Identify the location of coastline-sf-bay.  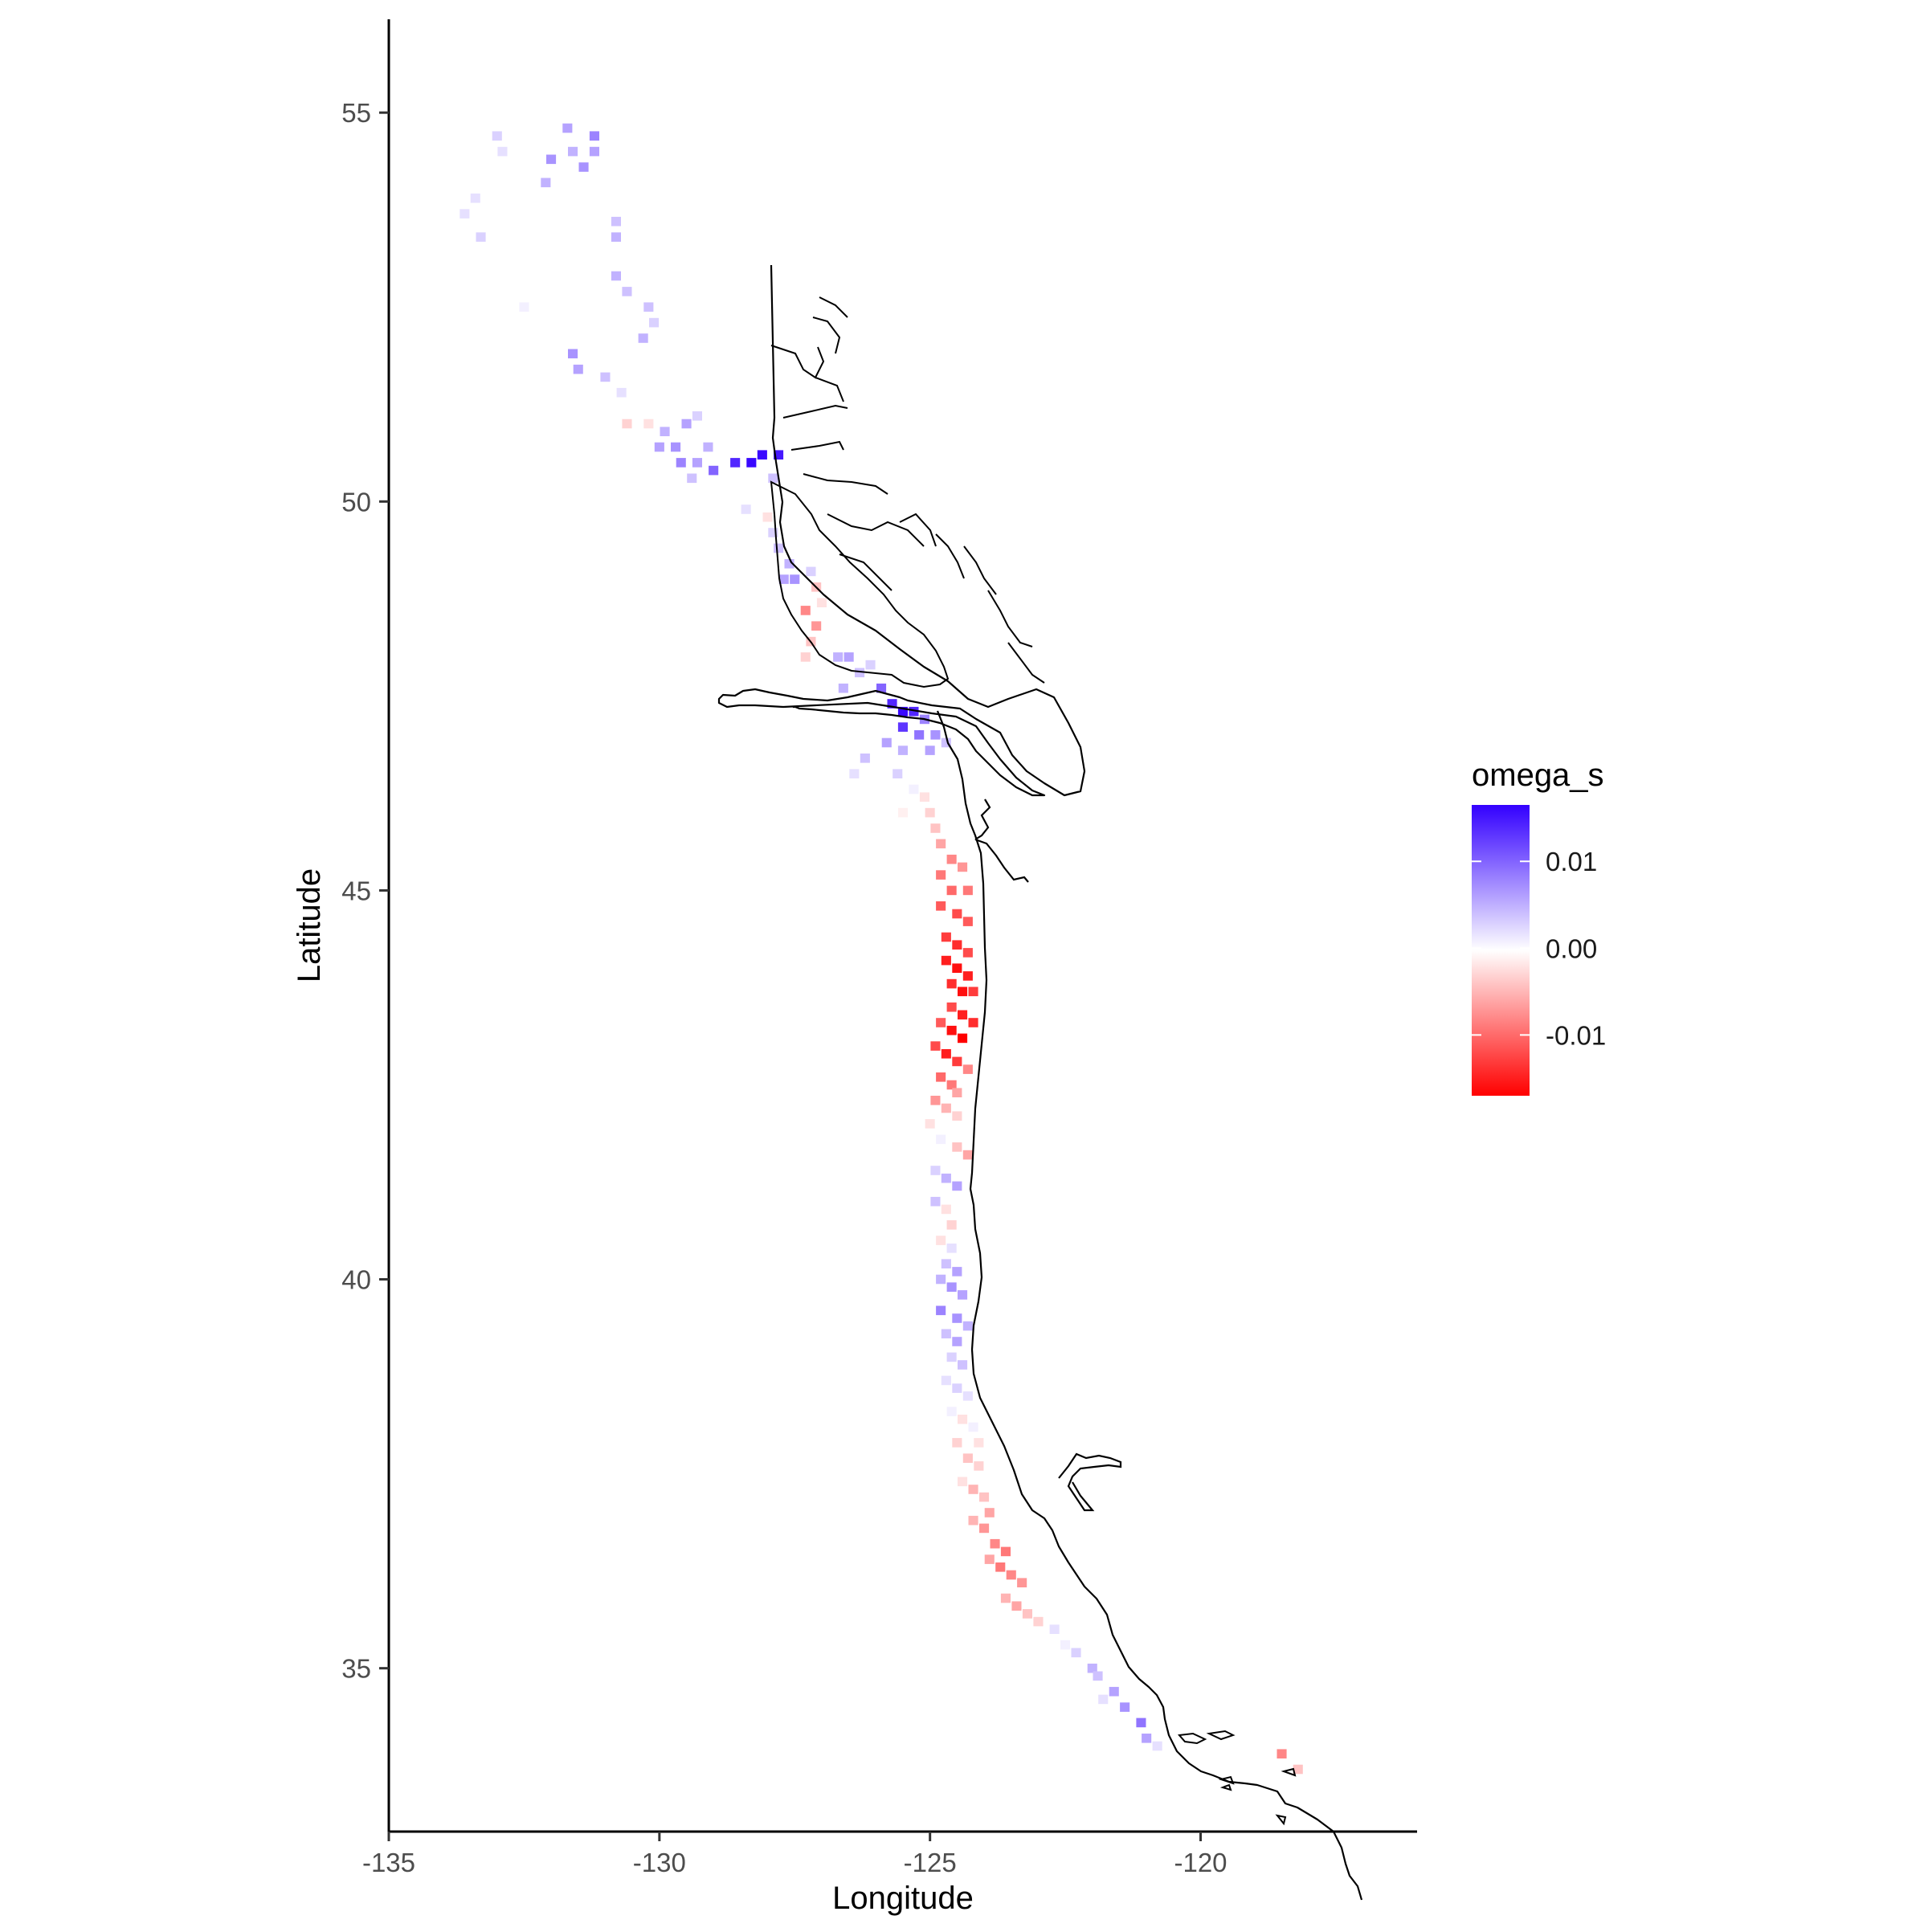
(1090, 1482).